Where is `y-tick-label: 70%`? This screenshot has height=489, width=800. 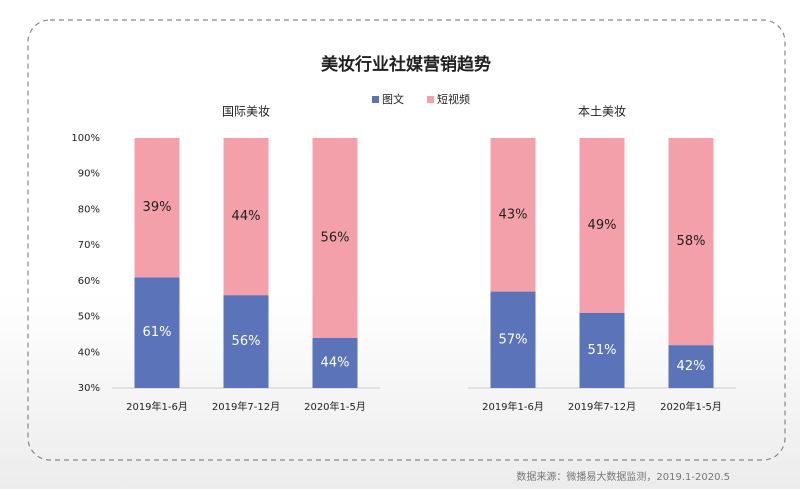
y-tick-label: 70% is located at coordinates (89, 245).